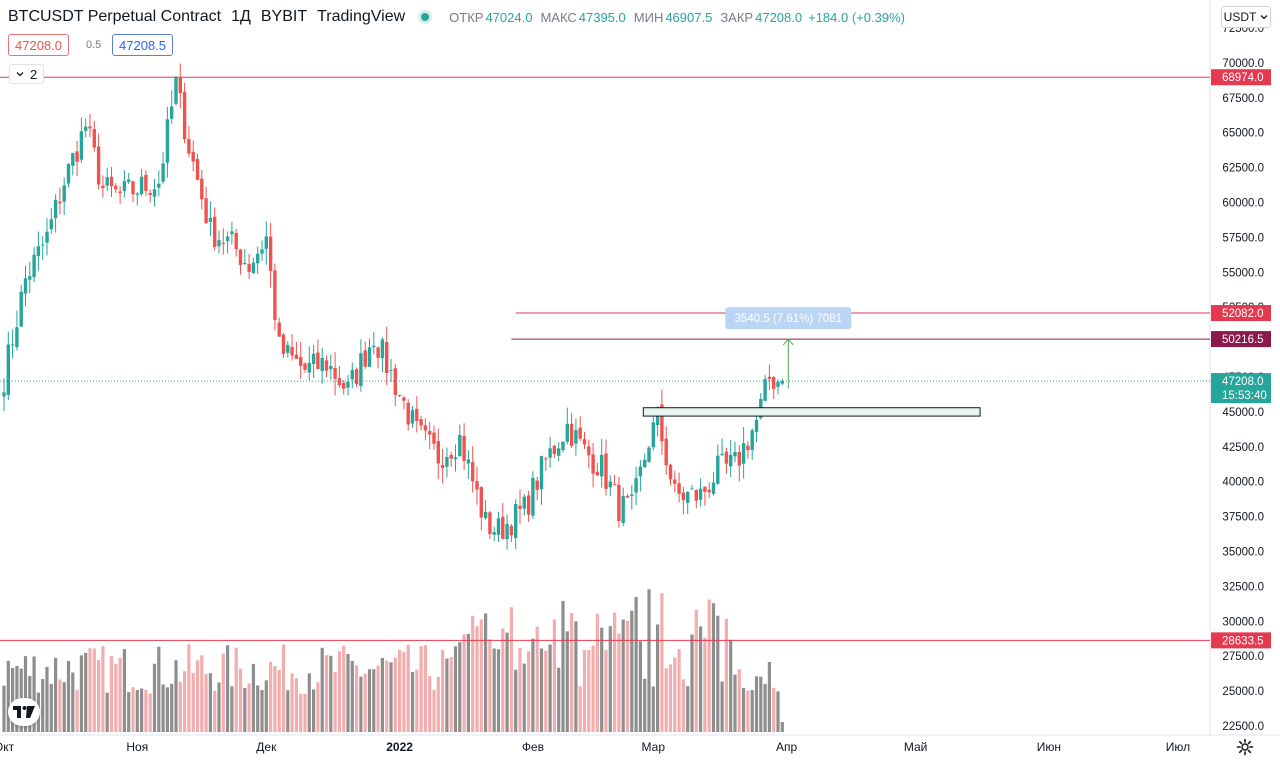 The width and height of the screenshot is (1280, 760). What do you see at coordinates (1243, 413) in the screenshot?
I see `price-tick-label: 45000.0` at bounding box center [1243, 413].